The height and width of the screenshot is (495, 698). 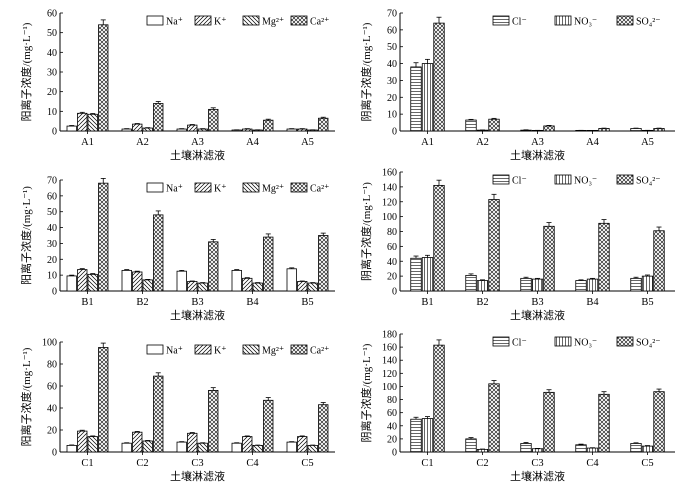 I want to click on legend-label: Mg²⁺, so click(x=273, y=351).